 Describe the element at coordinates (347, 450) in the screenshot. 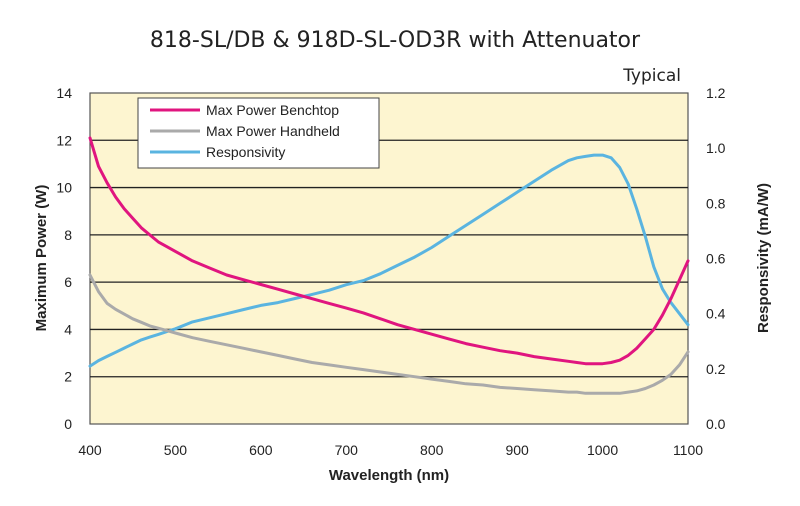

I see `x-tick-label: 700` at that location.